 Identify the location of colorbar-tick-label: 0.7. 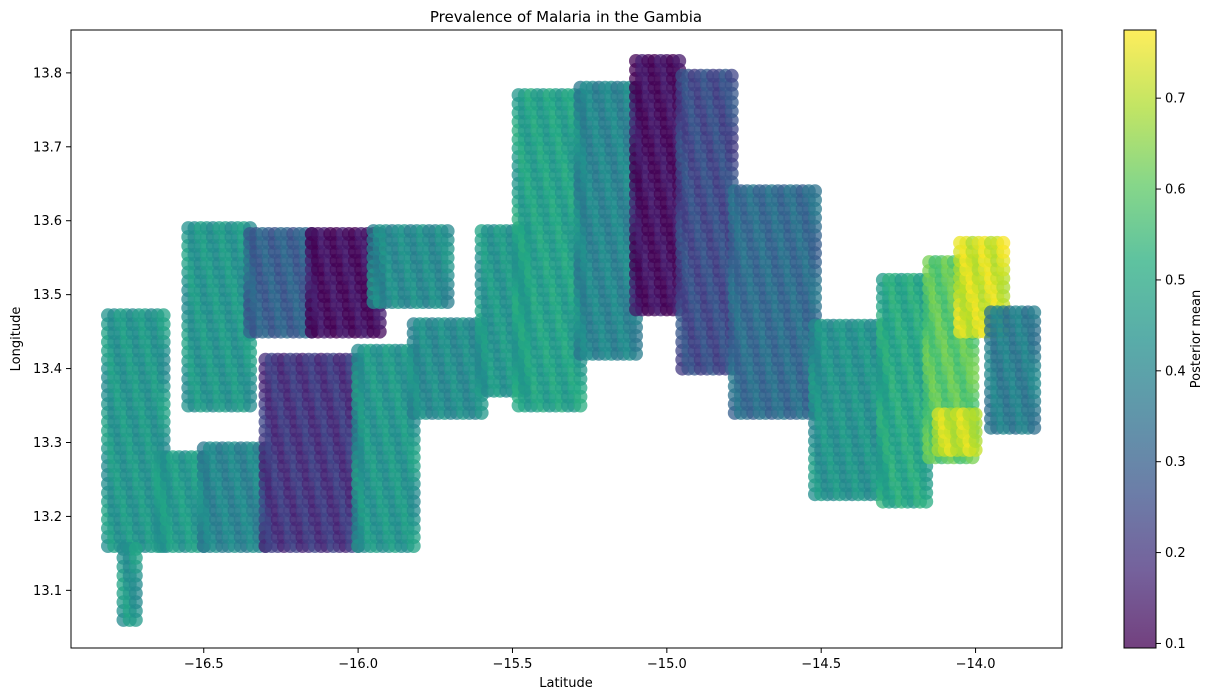
(1175, 99).